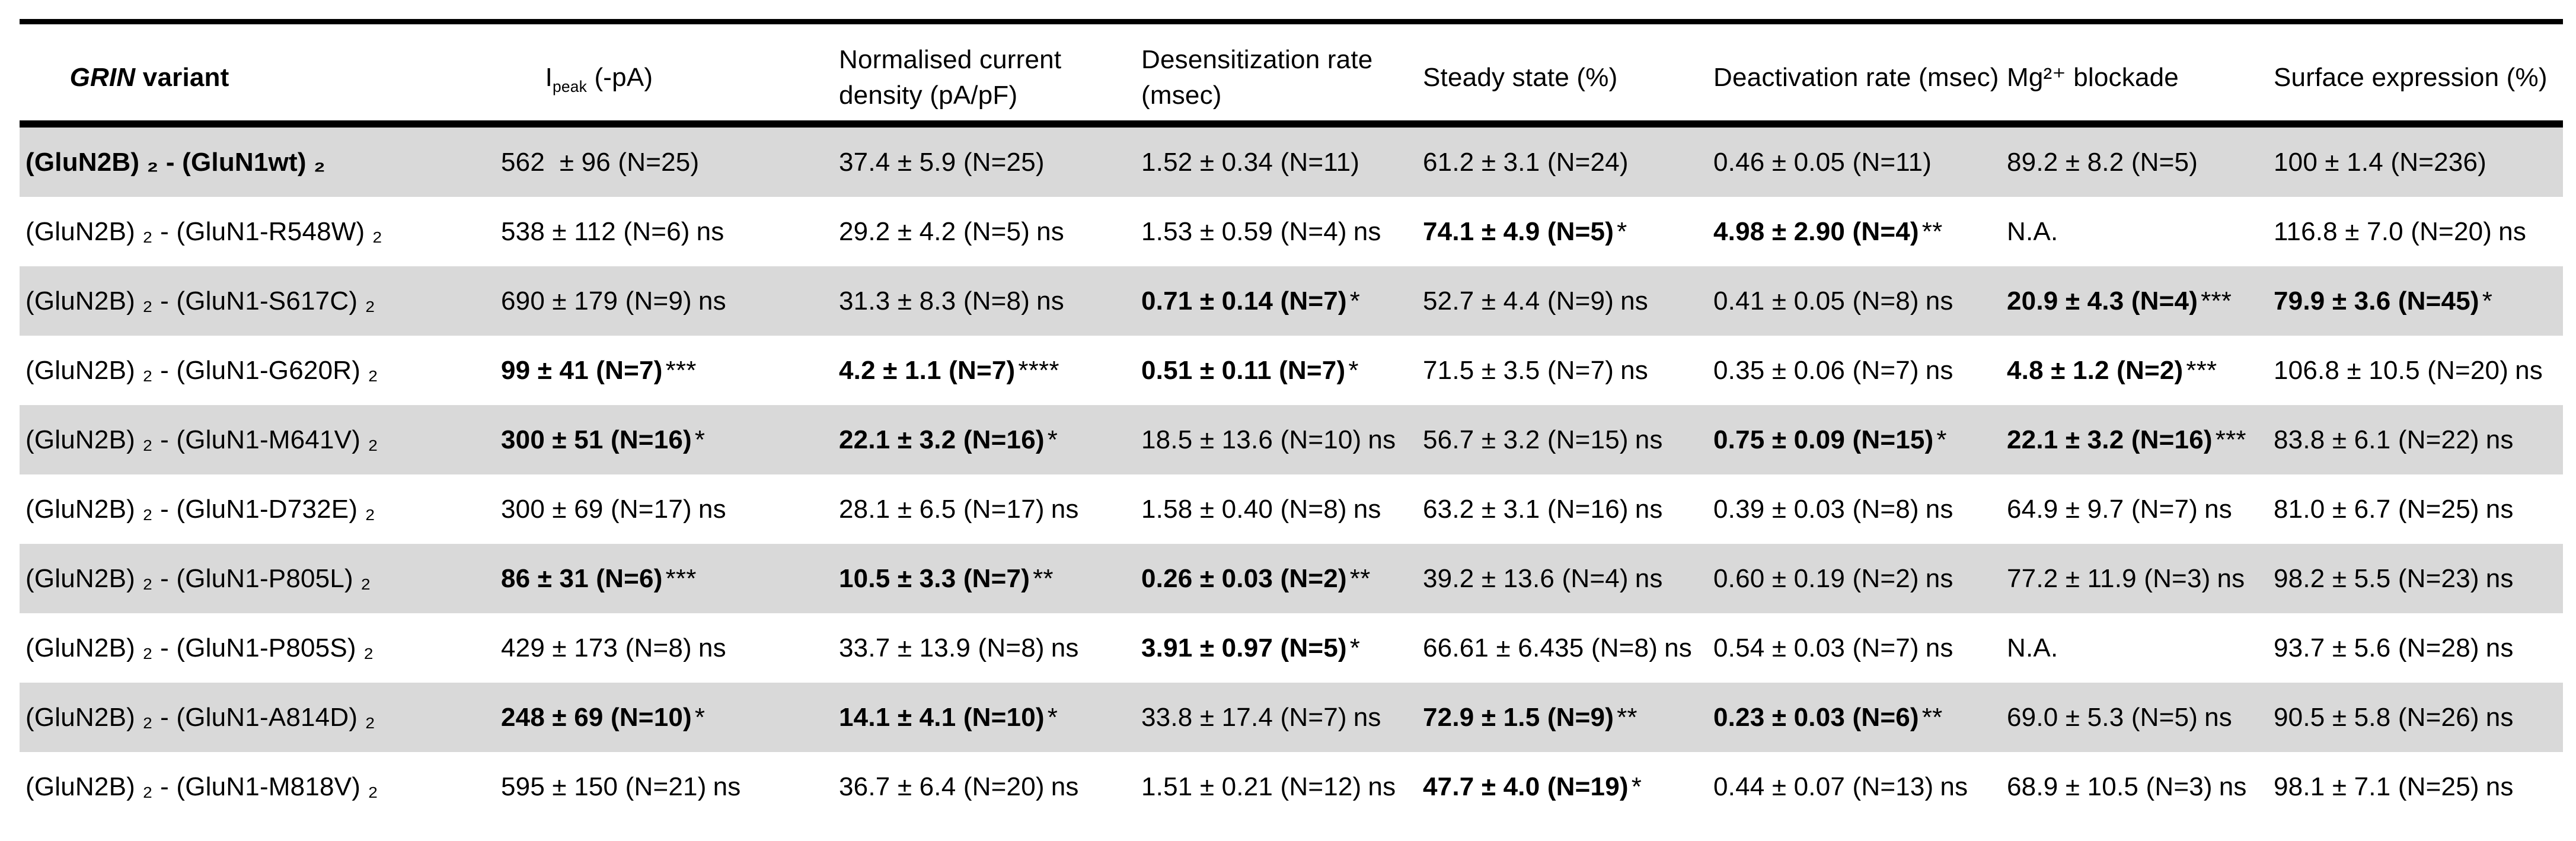 Image resolution: width=2576 pixels, height=841 pixels. Describe the element at coordinates (2093, 77) in the screenshot. I see `column-header-mg-blockade: Mg²⁺ blockade` at that location.